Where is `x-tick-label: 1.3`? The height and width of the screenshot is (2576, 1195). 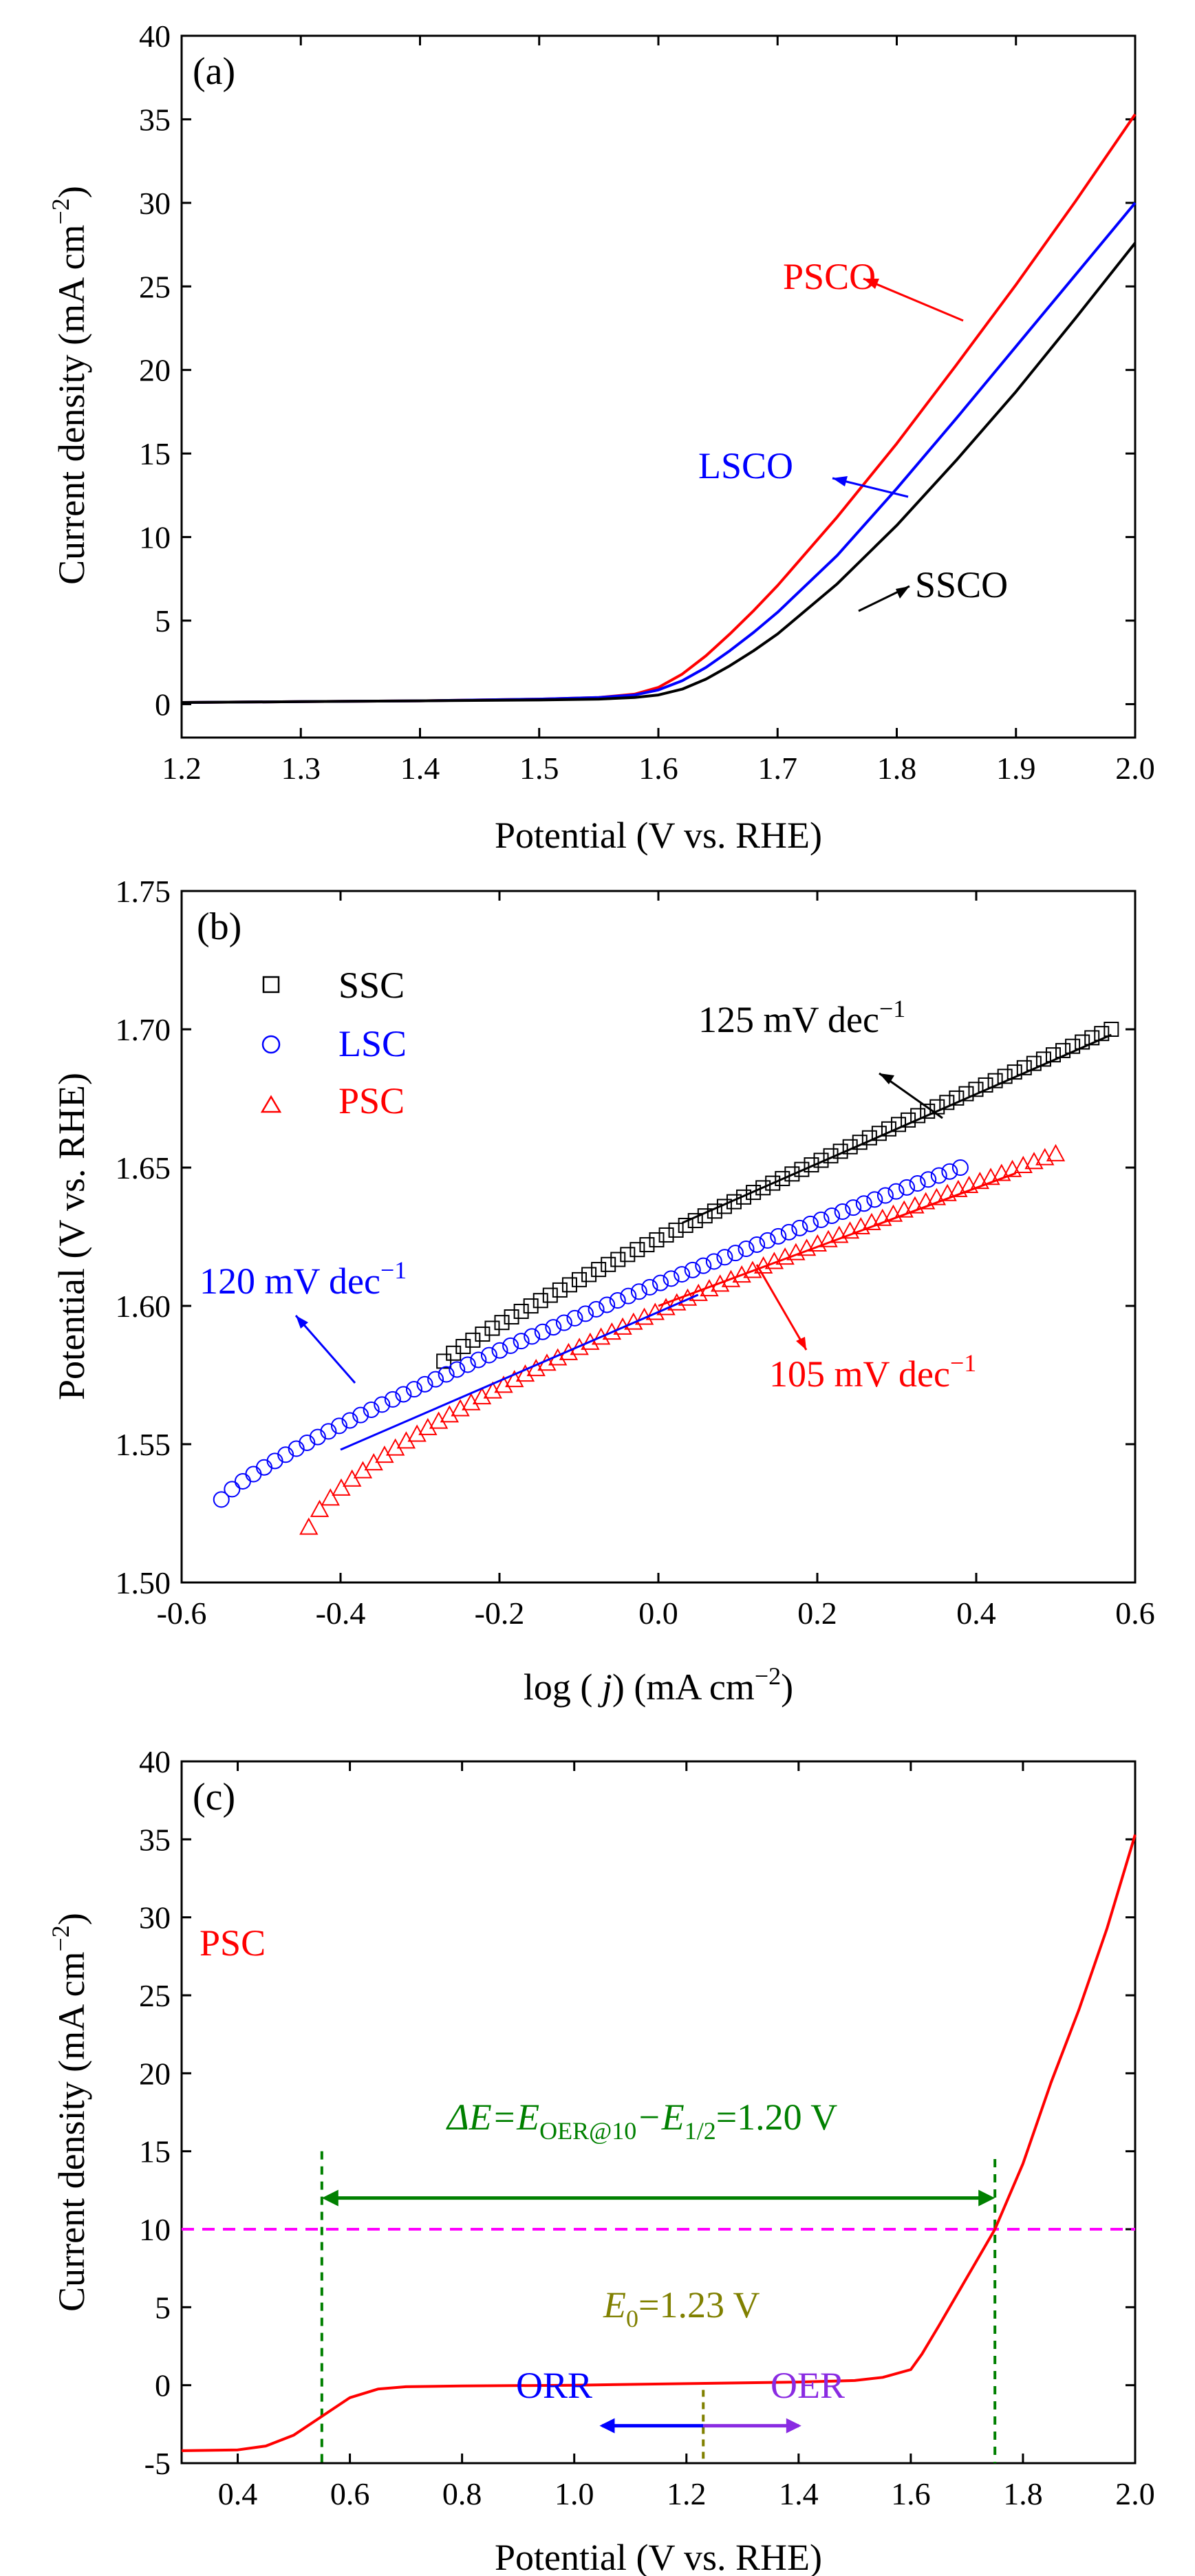
x-tick-label: 1.3 is located at coordinates (301, 769).